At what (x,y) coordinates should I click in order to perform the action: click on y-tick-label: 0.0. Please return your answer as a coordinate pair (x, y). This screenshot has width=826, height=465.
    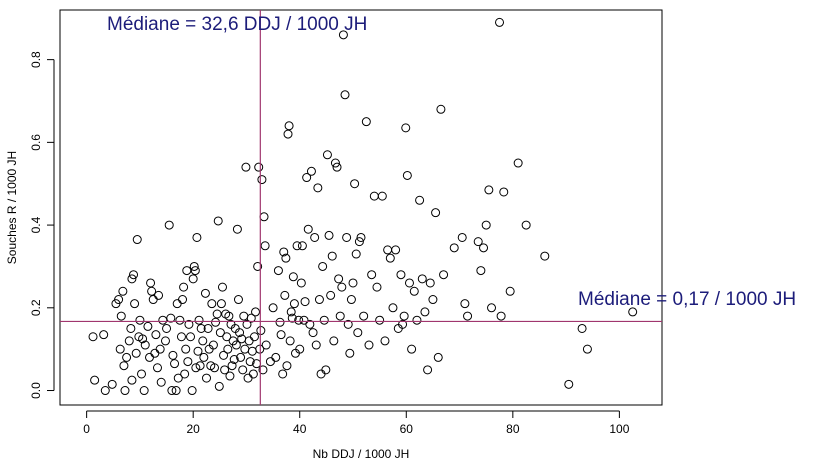
    Looking at the image, I should click on (36, 390).